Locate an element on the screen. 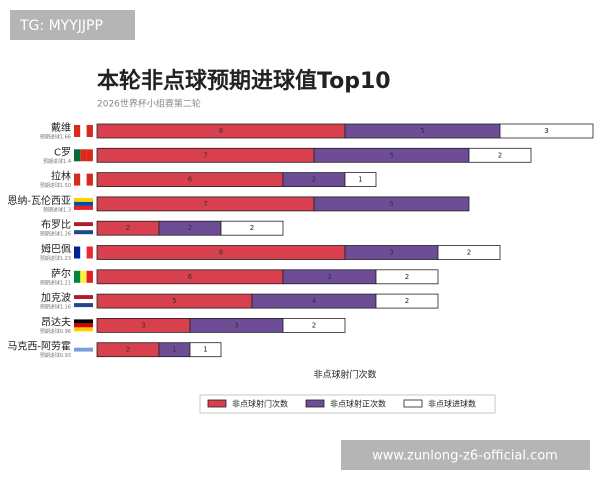  legend-label: 非点球进球数 is located at coordinates (452, 404).